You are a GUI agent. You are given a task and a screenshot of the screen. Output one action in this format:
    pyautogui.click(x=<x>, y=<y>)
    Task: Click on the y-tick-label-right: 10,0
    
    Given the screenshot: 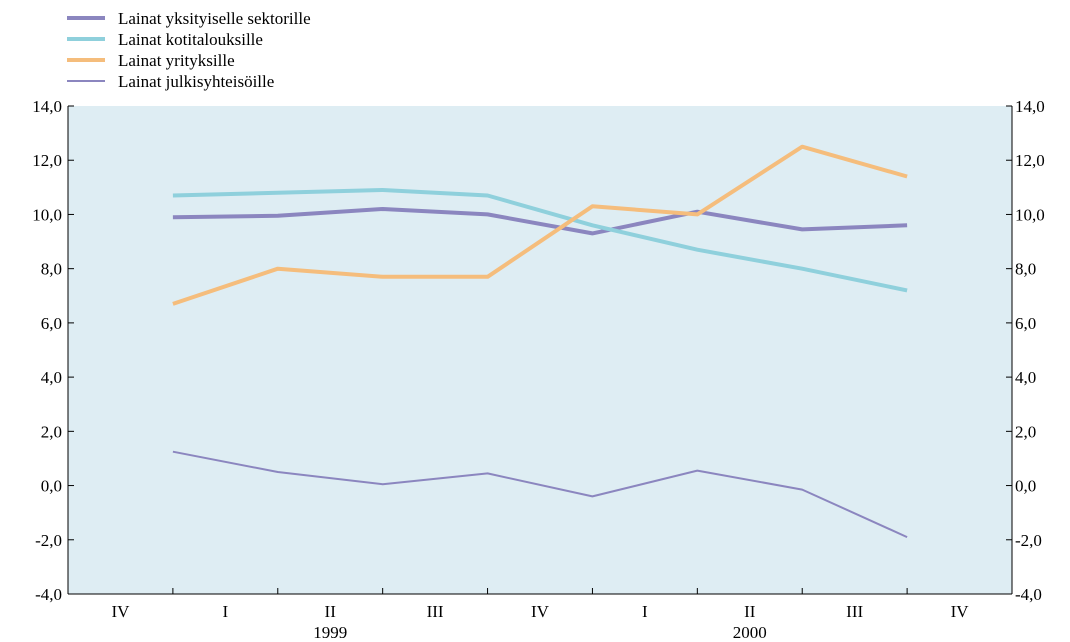 What is the action you would take?
    pyautogui.click(x=1030, y=214)
    